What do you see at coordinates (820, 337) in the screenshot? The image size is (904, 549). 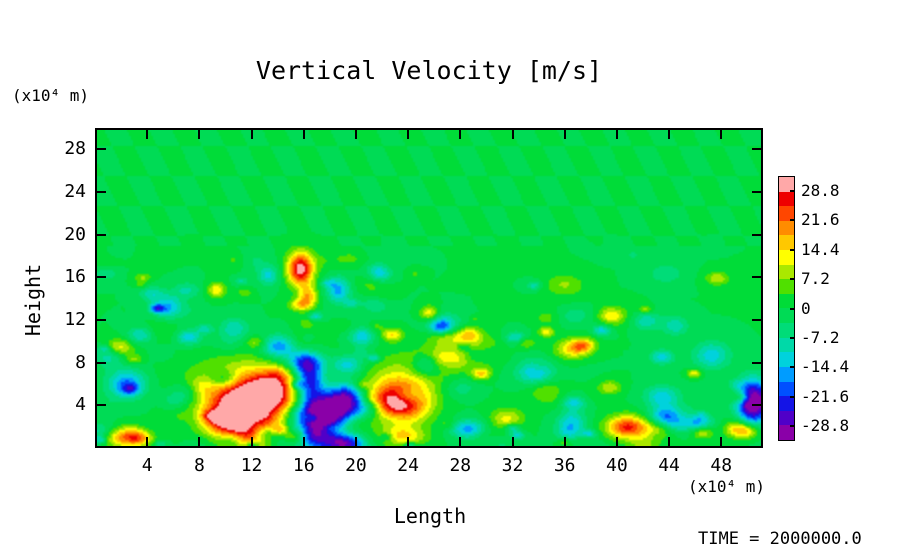 I see `colorbar-tick-label: -7.2` at bounding box center [820, 337].